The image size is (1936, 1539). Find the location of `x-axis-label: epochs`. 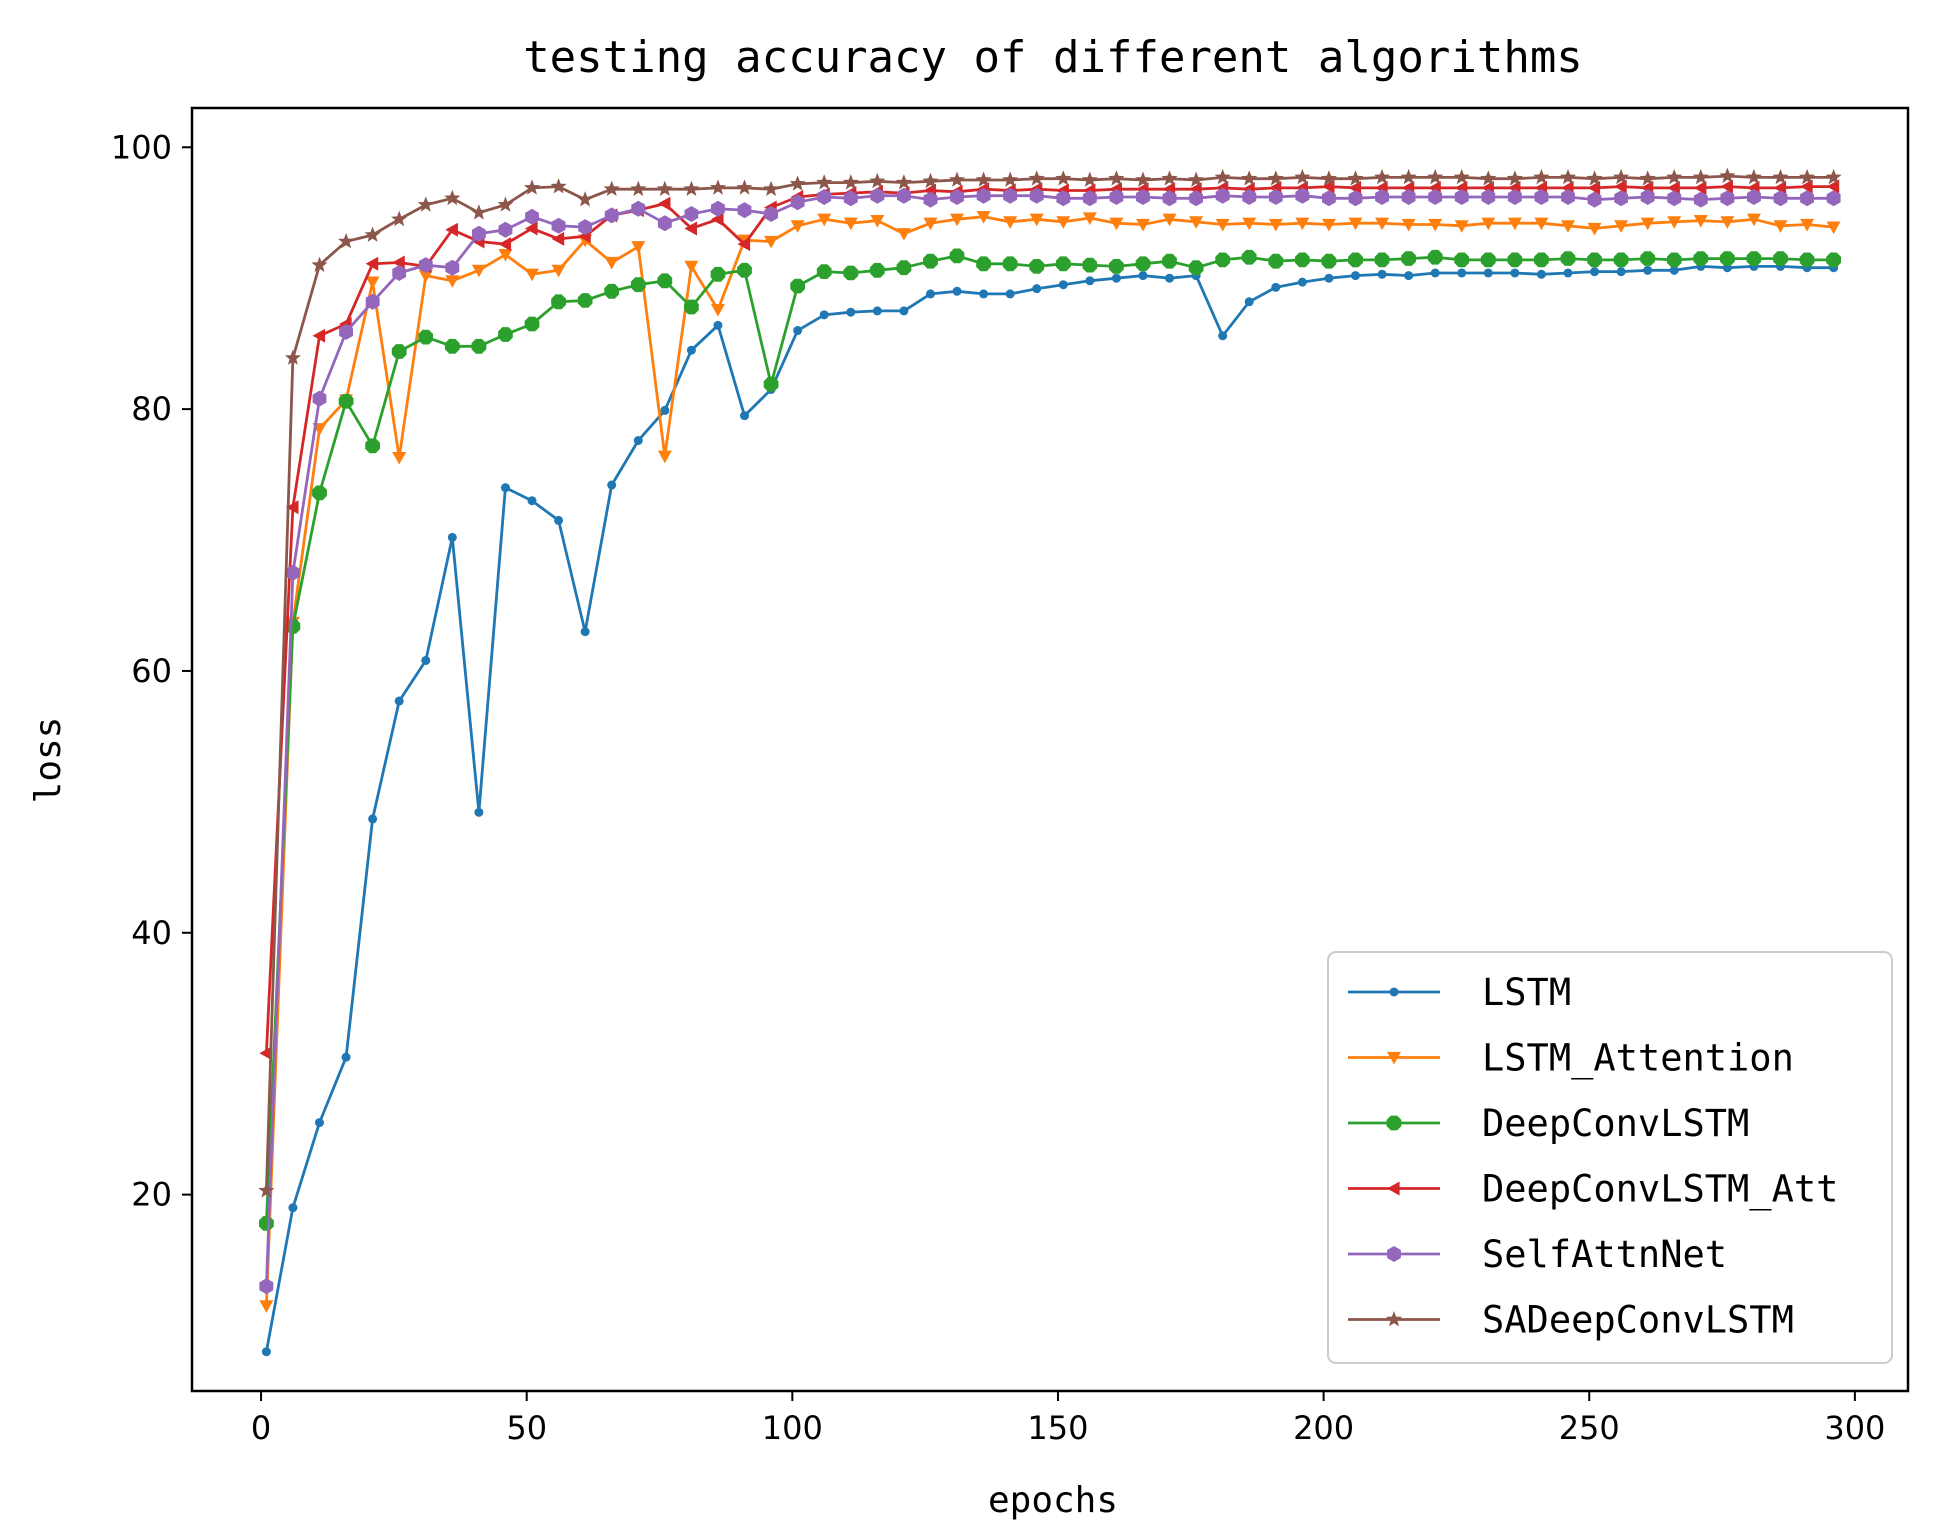

x-axis-label: epochs is located at coordinates (1053, 1500).